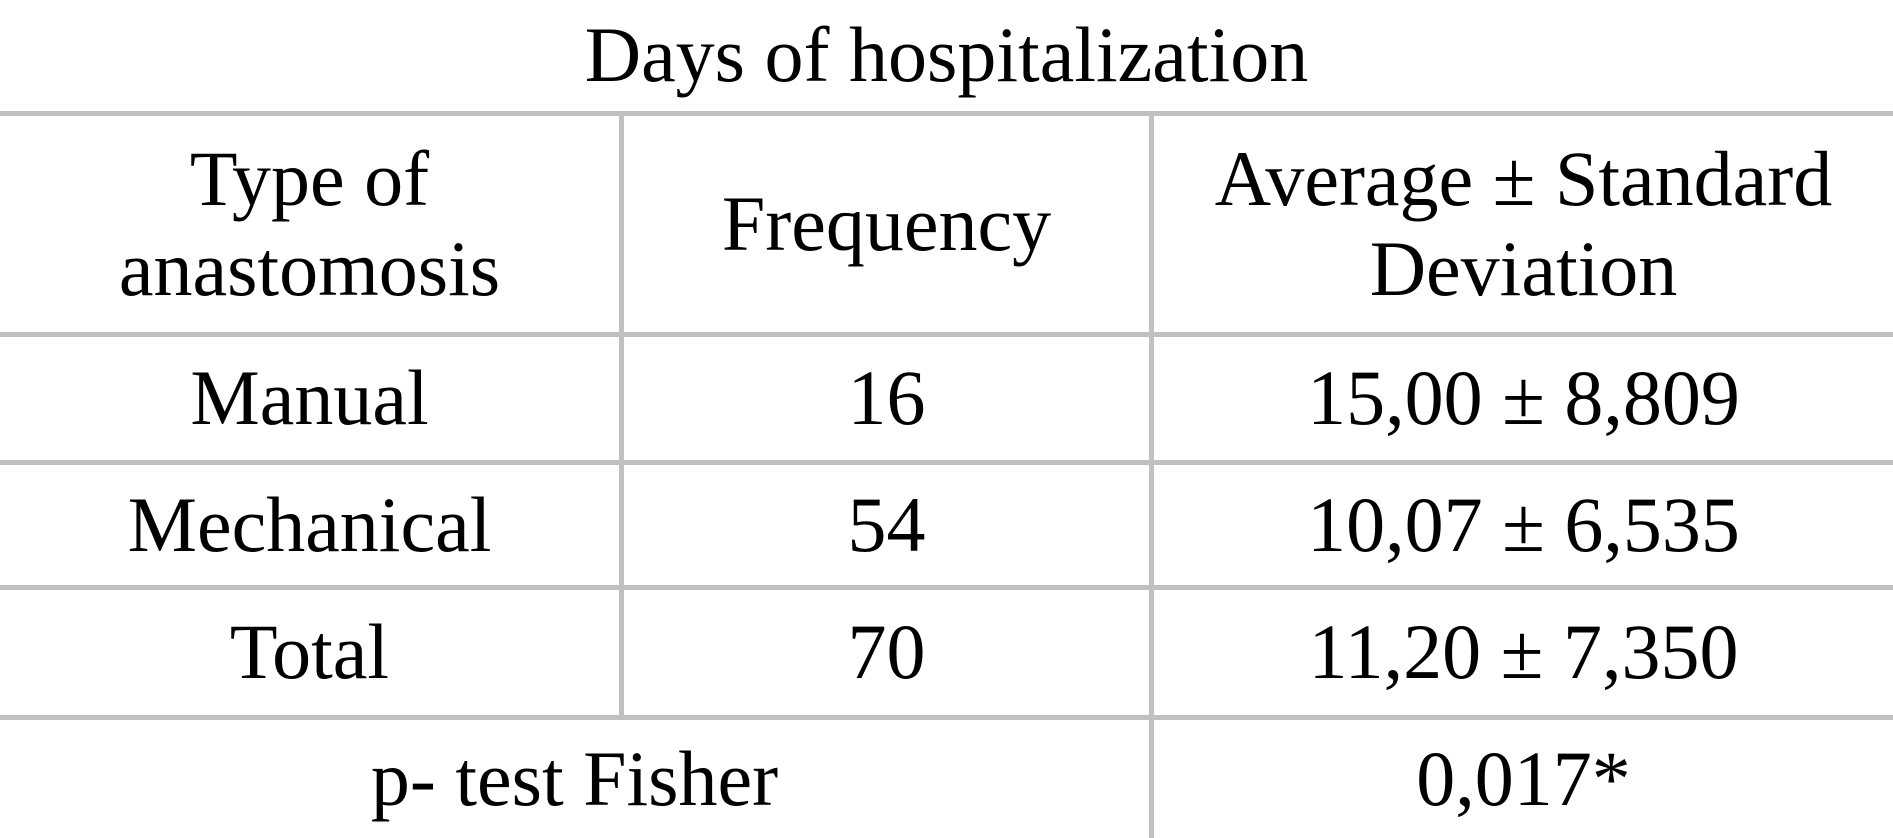 The width and height of the screenshot is (1893, 838). Describe the element at coordinates (309, 650) in the screenshot. I see `cell-type-total: Total` at that location.